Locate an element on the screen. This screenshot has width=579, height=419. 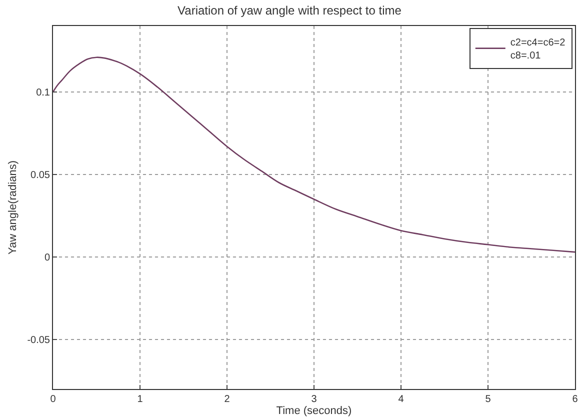
x-tick-label: 5 is located at coordinates (488, 399).